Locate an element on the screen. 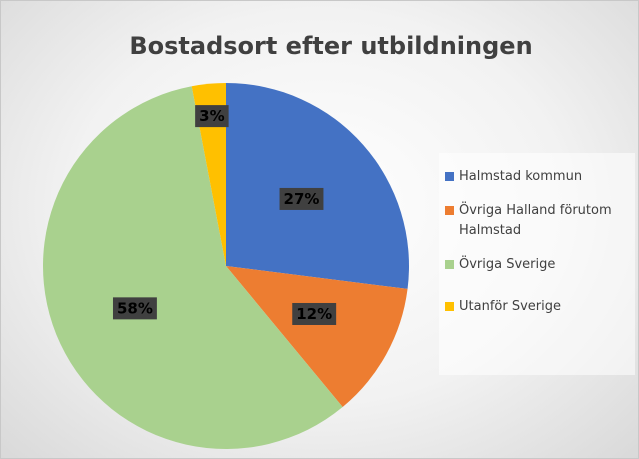 The width and height of the screenshot is (639, 459). legend-entry: Utanför Sverige is located at coordinates (538, 307).